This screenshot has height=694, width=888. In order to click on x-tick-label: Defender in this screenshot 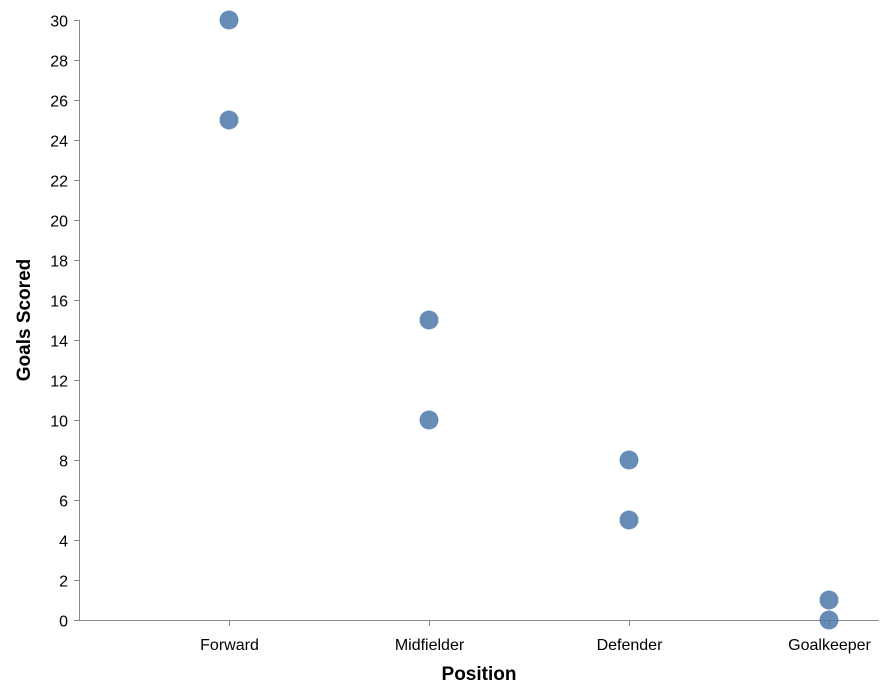, I will do `click(630, 645)`.